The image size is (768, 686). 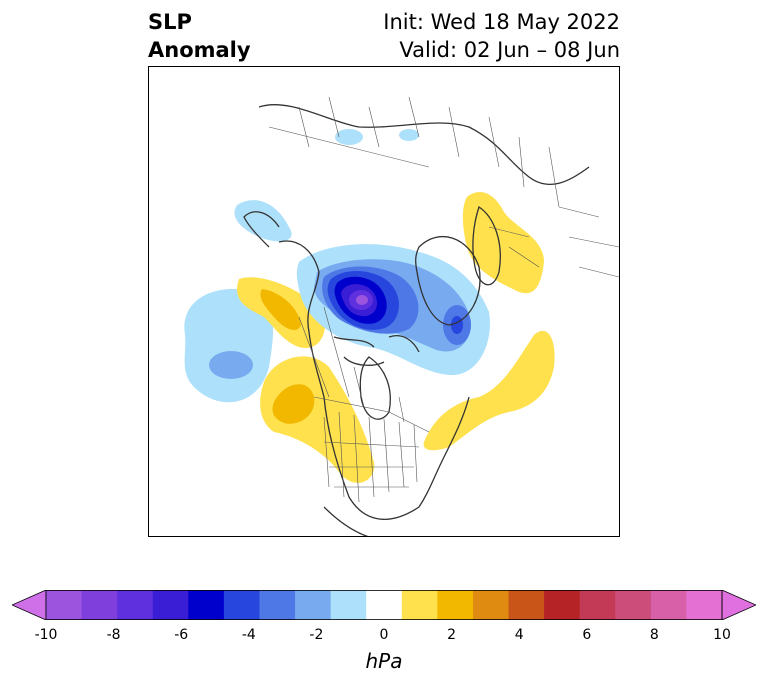 What do you see at coordinates (452, 635) in the screenshot?
I see `colorbar-tick-label: 2` at bounding box center [452, 635].